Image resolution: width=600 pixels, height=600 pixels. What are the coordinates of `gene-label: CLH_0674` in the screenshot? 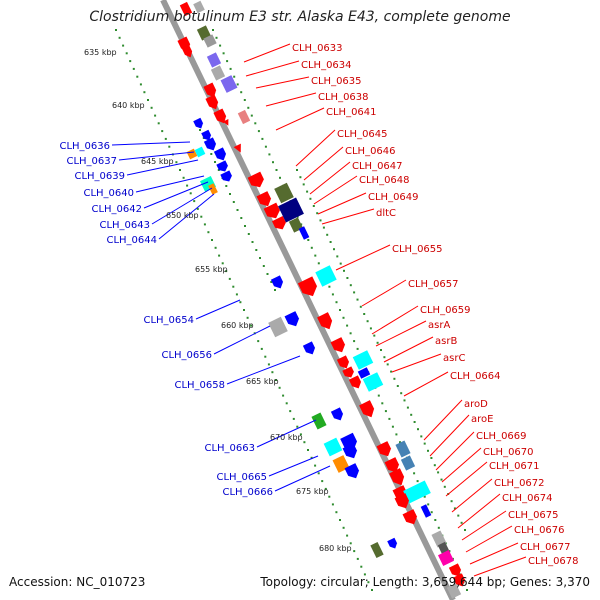 It's located at (527, 498).